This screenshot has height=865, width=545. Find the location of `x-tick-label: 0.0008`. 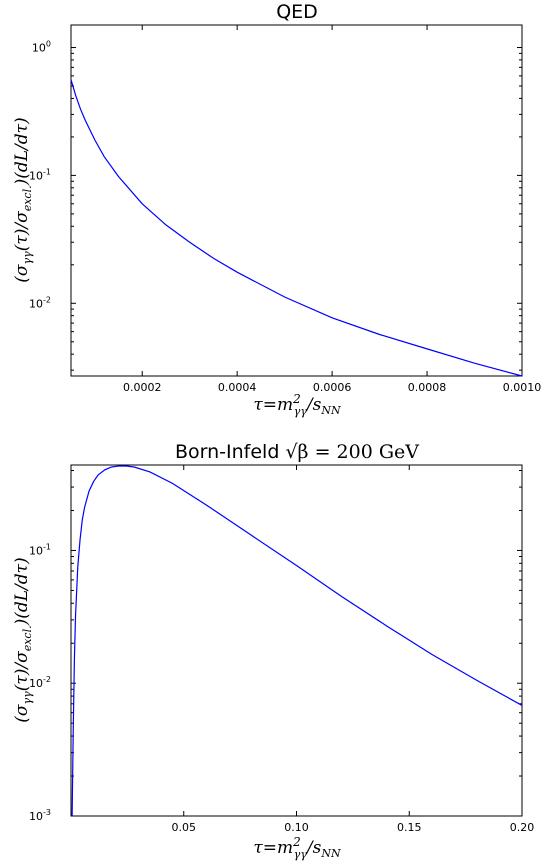

x-tick-label: 0.0008 is located at coordinates (427, 387).